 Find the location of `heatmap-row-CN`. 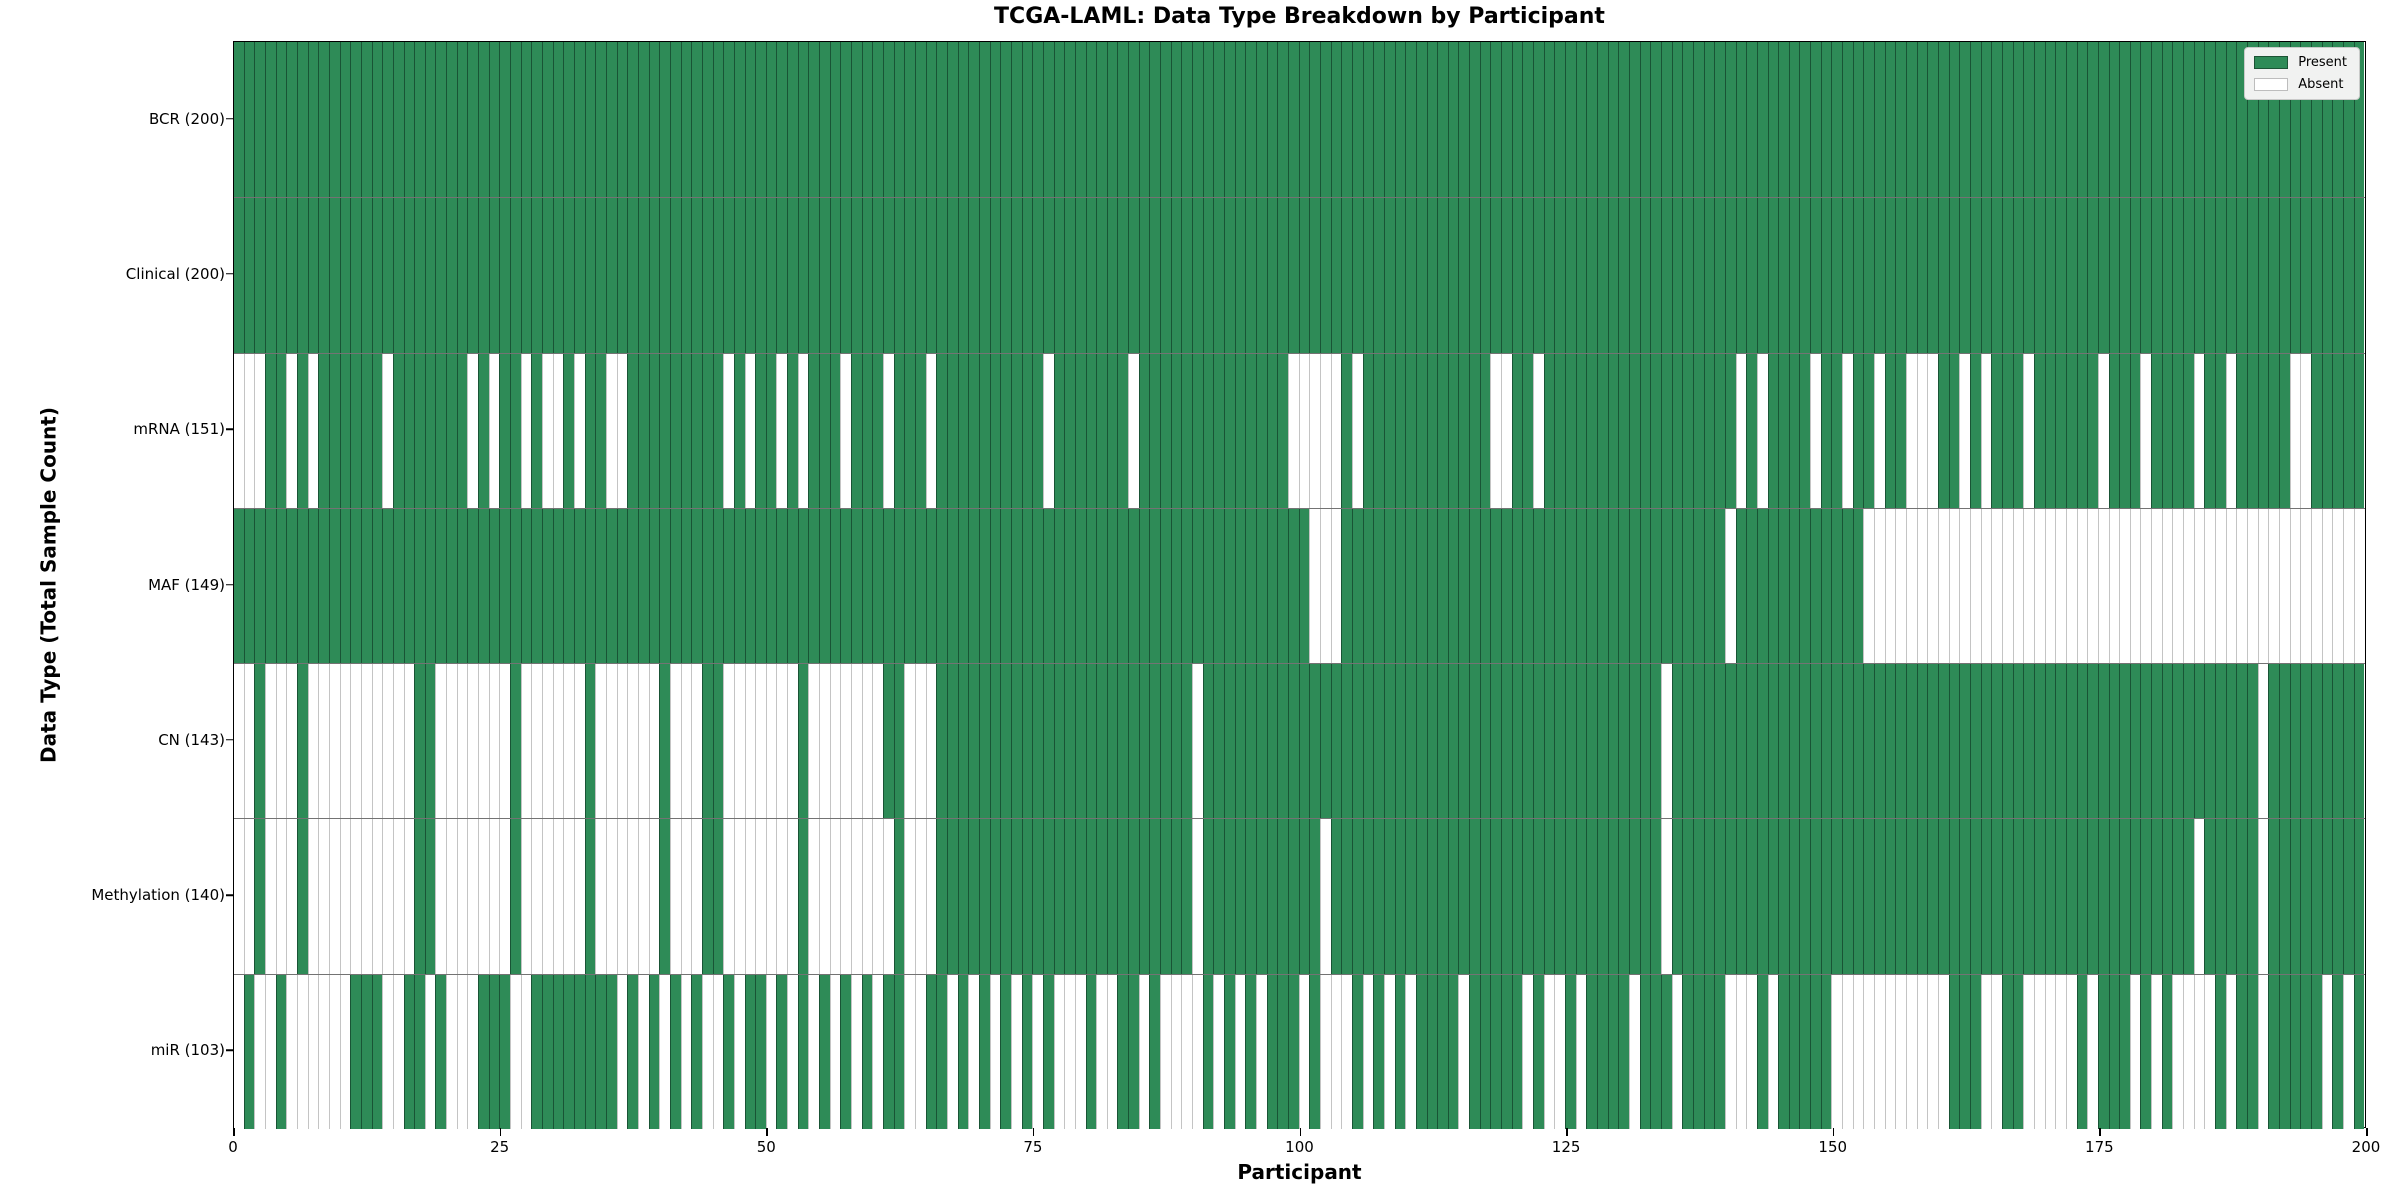

heatmap-row-CN is located at coordinates (1299, 741).